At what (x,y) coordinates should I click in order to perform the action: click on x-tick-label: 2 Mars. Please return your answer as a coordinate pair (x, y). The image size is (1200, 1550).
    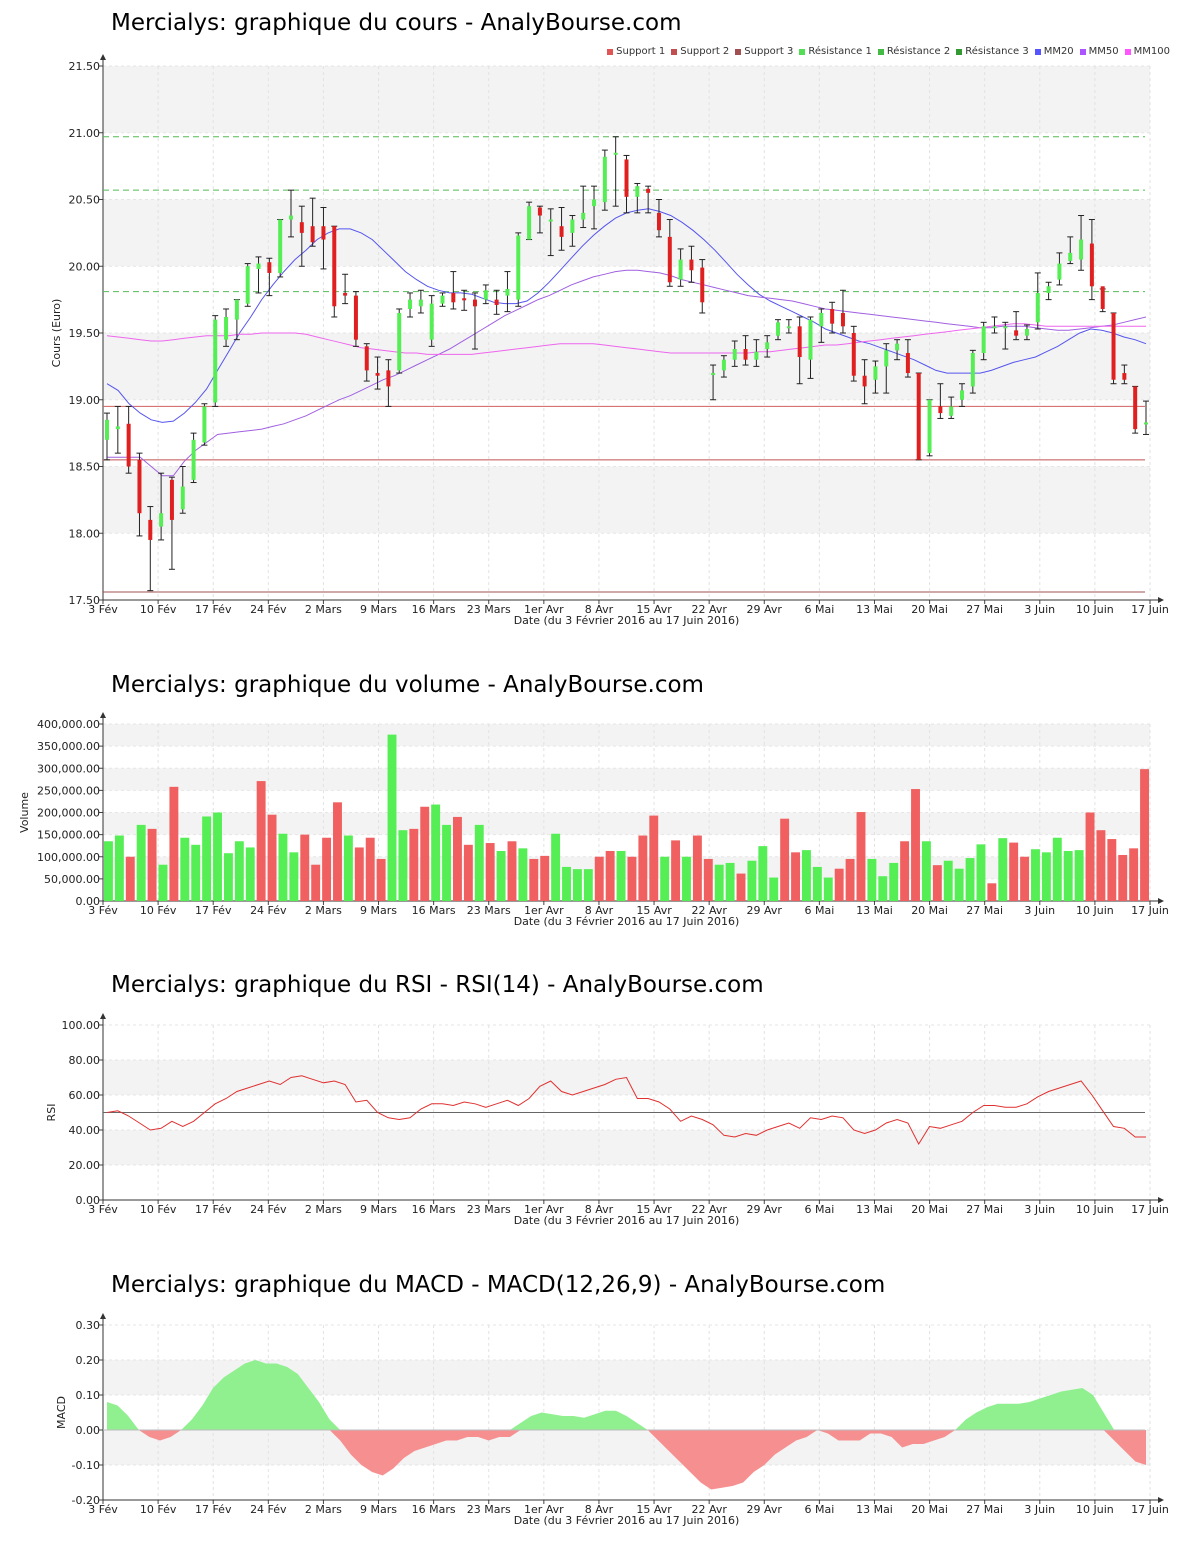
    Looking at the image, I should click on (323, 1509).